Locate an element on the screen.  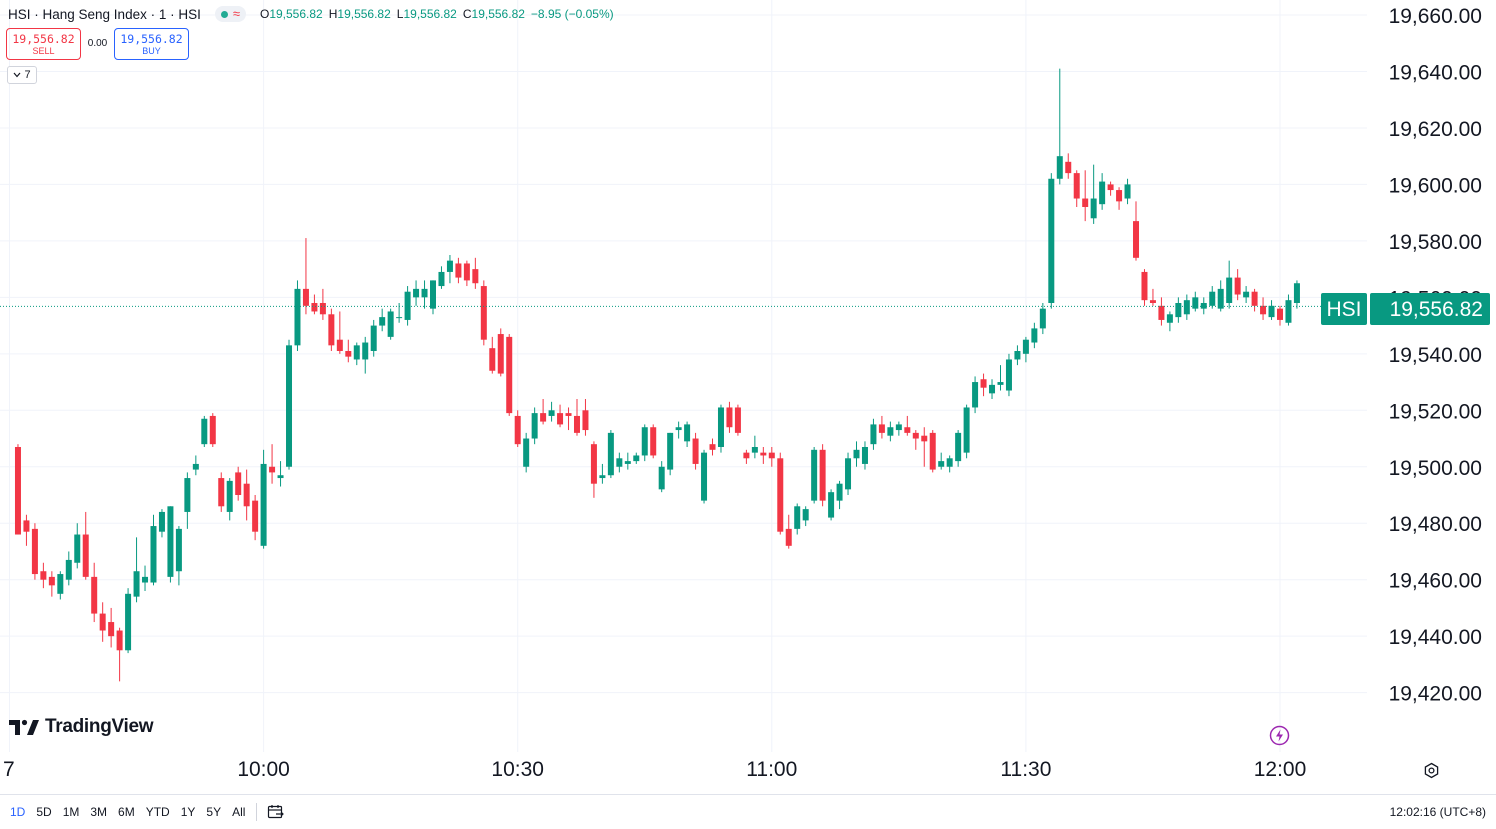
indicators-toggle-button: 7 is located at coordinates (22, 75).